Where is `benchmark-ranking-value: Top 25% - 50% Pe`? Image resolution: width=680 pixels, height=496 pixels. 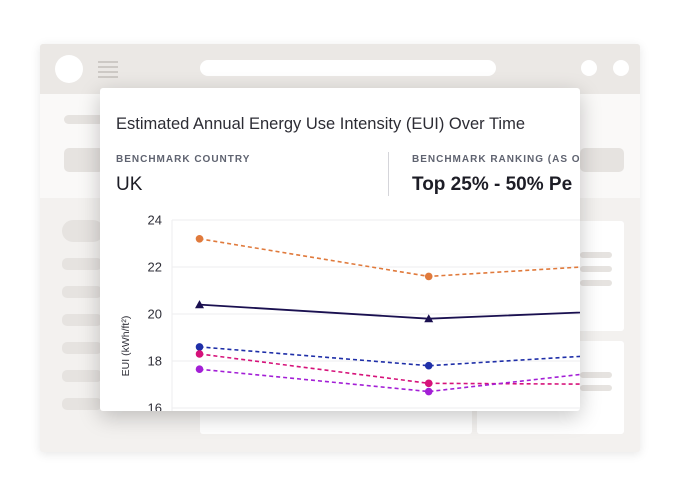 benchmark-ranking-value: Top 25% - 50% Pe is located at coordinates (492, 184).